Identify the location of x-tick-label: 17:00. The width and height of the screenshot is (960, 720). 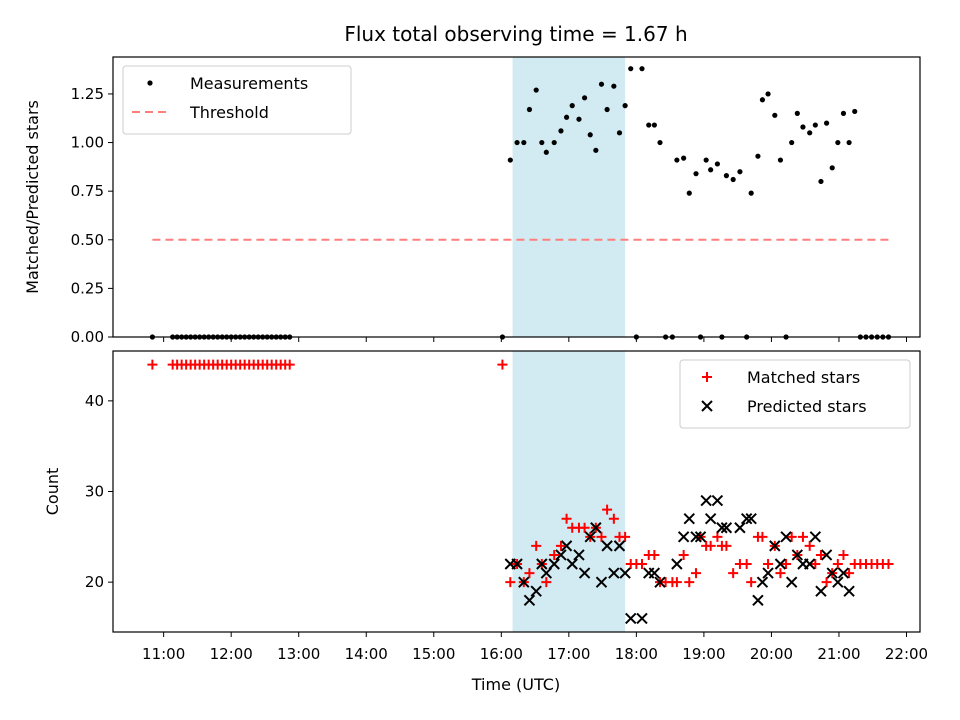
(568, 654).